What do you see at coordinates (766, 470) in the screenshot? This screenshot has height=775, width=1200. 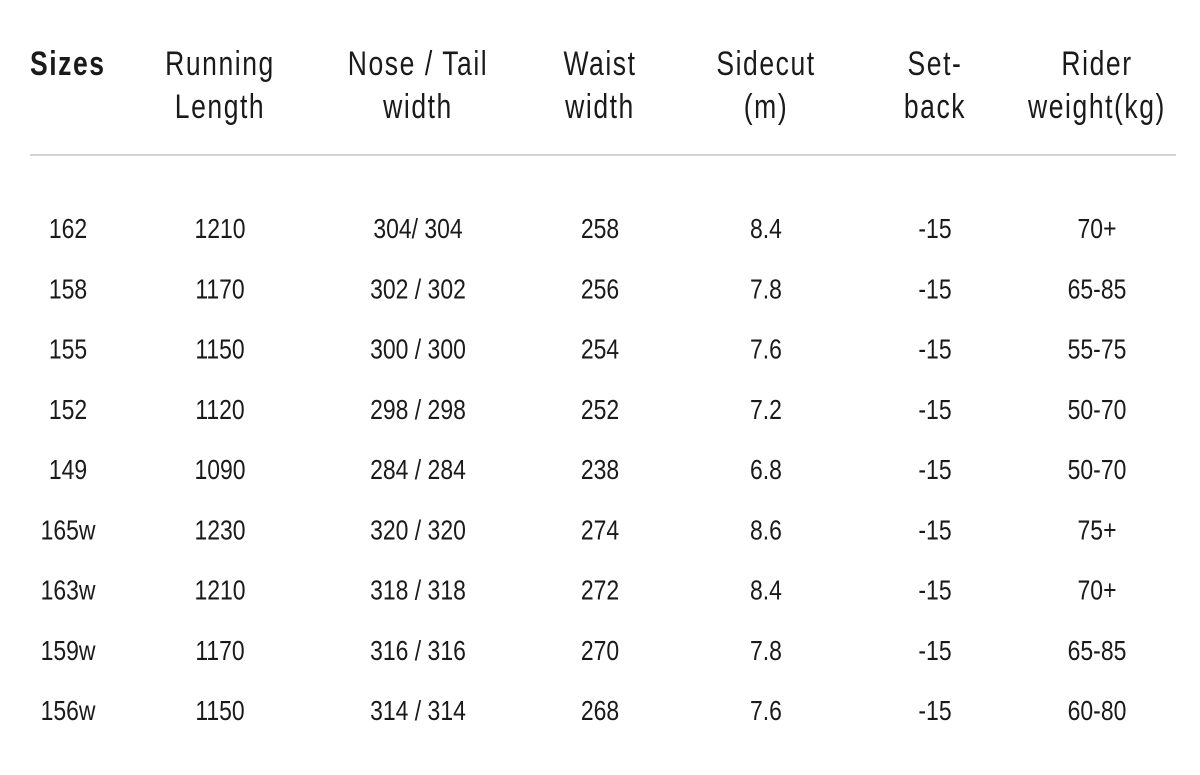 I see `table-cell: 6.8` at bounding box center [766, 470].